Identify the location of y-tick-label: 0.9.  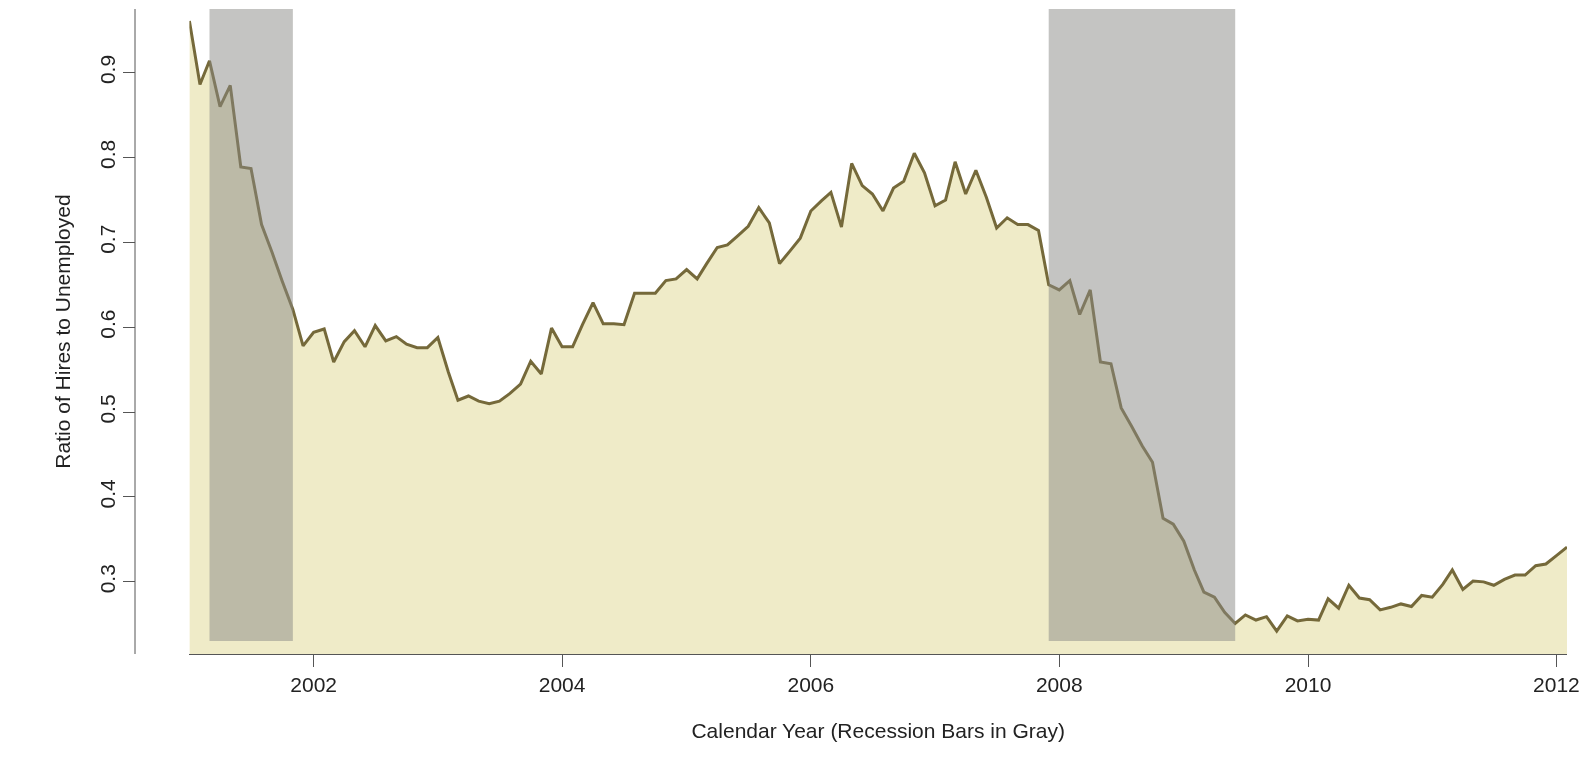
(107, 69).